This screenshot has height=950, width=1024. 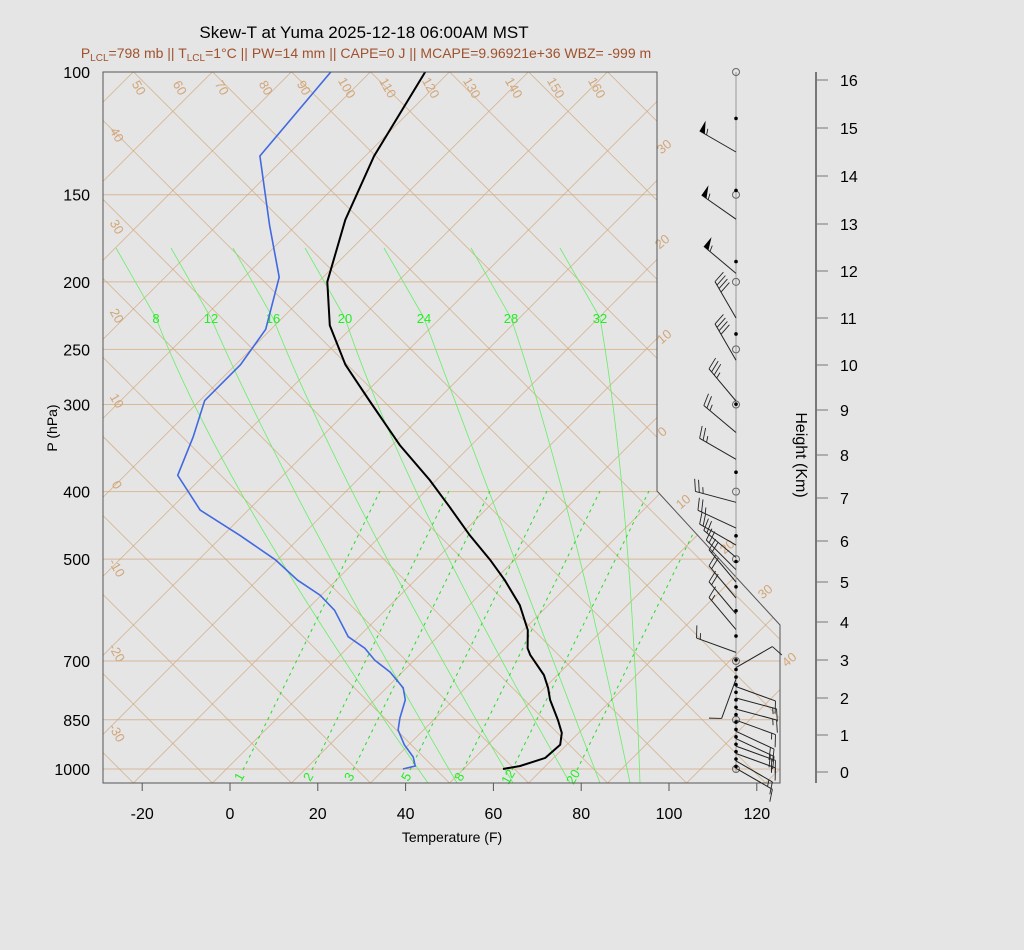 What do you see at coordinates (478, 630) in the screenshot?
I see `mixing-ratio-line` at bounding box center [478, 630].